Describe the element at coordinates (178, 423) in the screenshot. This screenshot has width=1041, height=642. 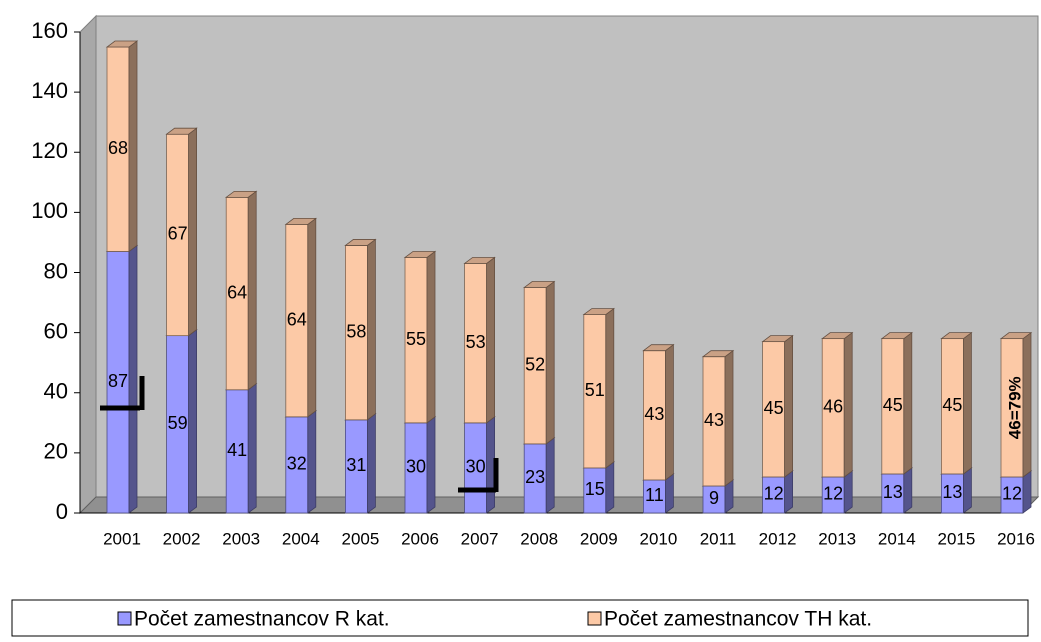
I see `data-label: 59` at that location.